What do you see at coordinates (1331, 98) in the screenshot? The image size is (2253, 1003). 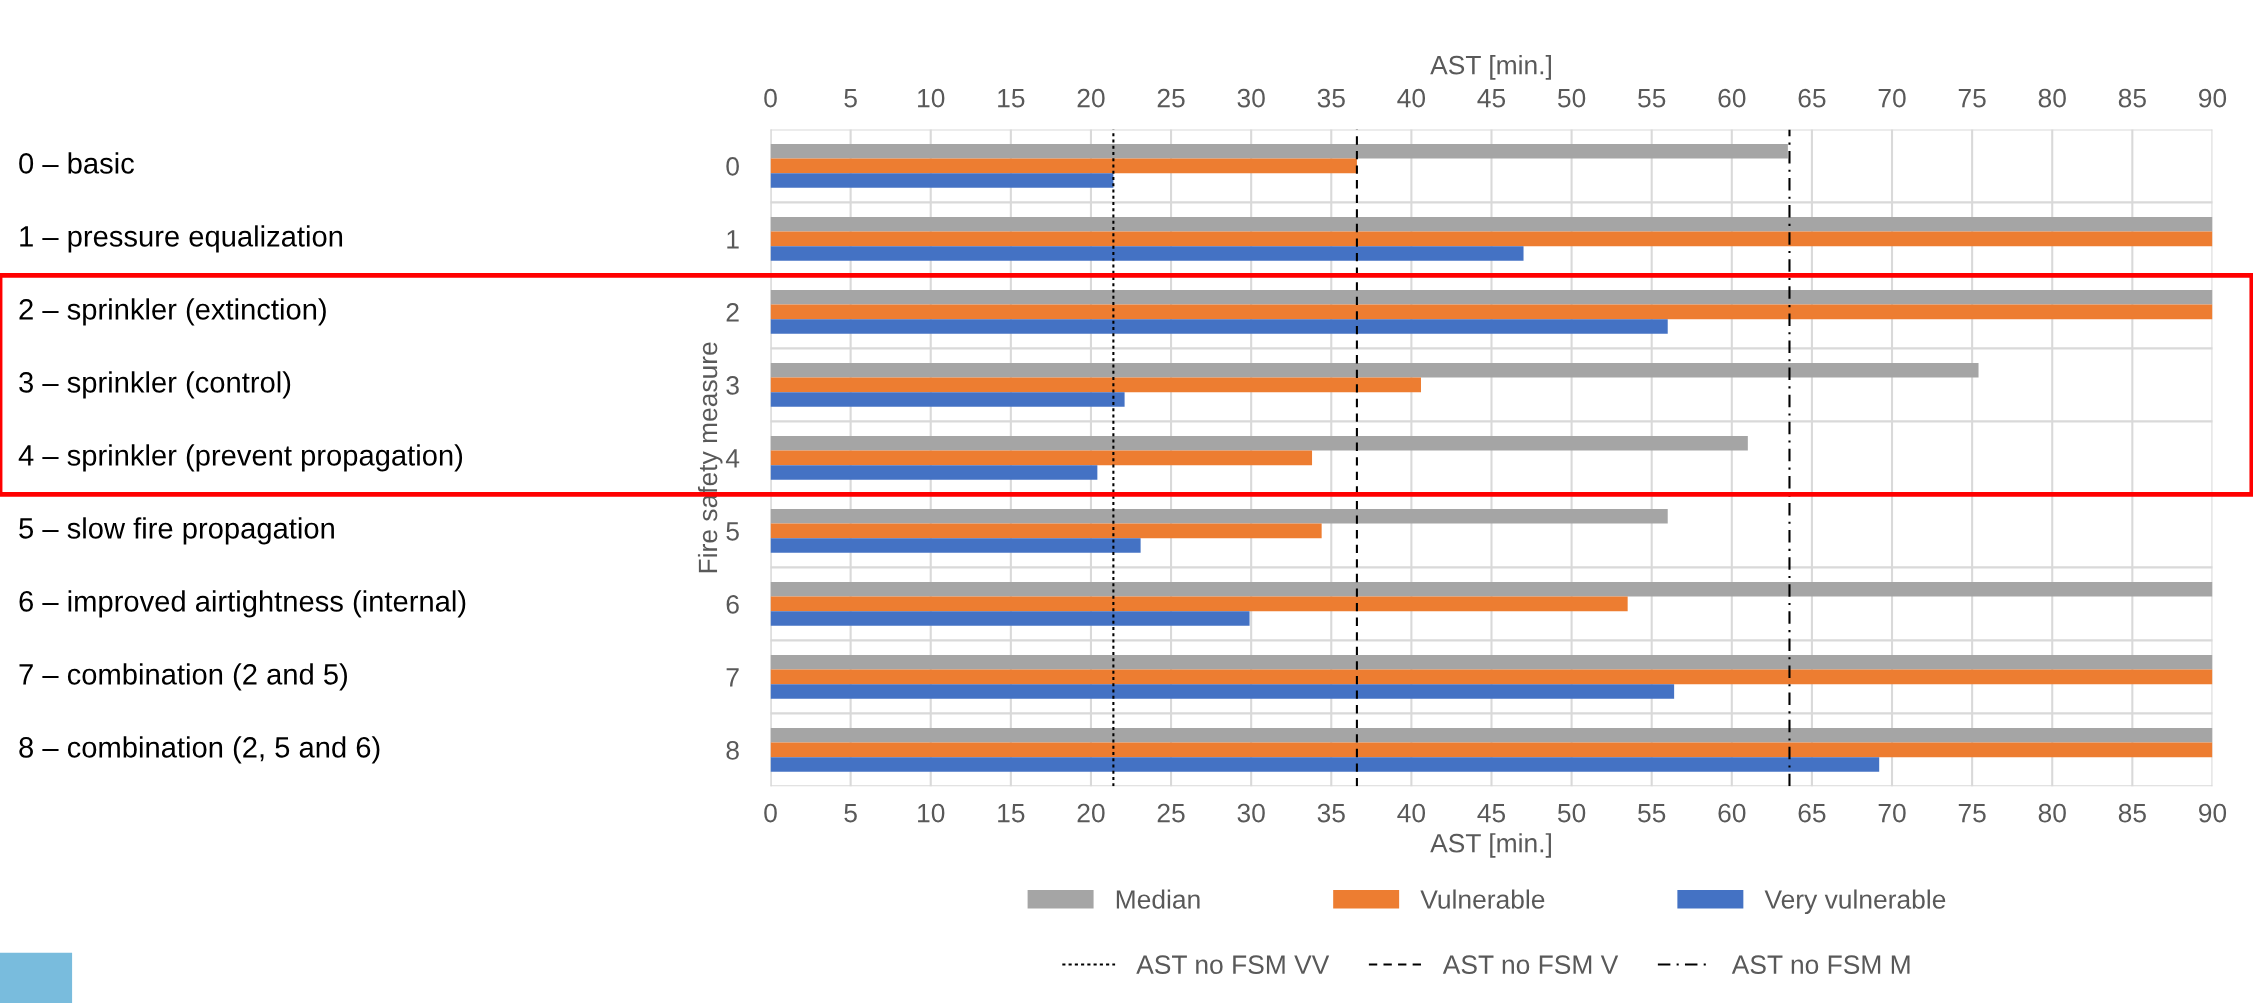 I see `x2-tick-label: 35` at bounding box center [1331, 98].